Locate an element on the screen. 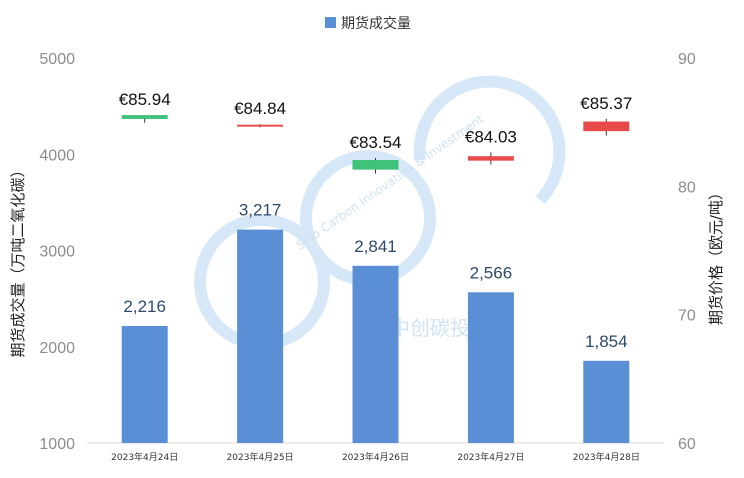 The image size is (744, 478). x-tick: 2023年4月25日 is located at coordinates (260, 457).